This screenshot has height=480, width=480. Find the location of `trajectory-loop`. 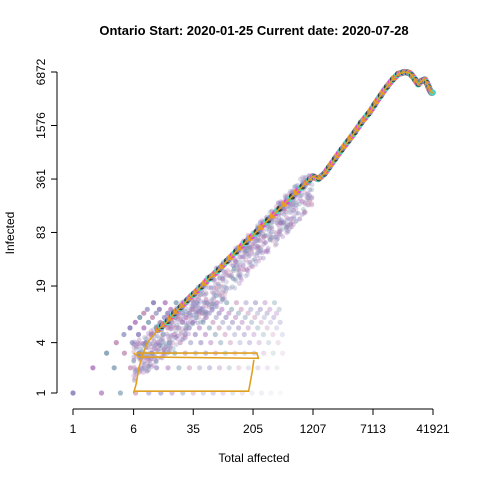

trajectory-loop is located at coordinates (196, 356).